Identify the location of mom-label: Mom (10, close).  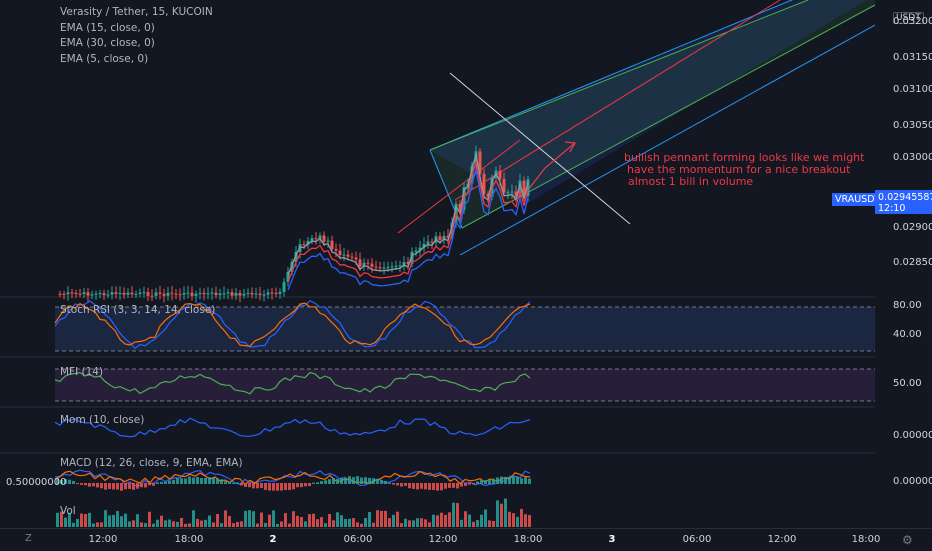
(102, 420).